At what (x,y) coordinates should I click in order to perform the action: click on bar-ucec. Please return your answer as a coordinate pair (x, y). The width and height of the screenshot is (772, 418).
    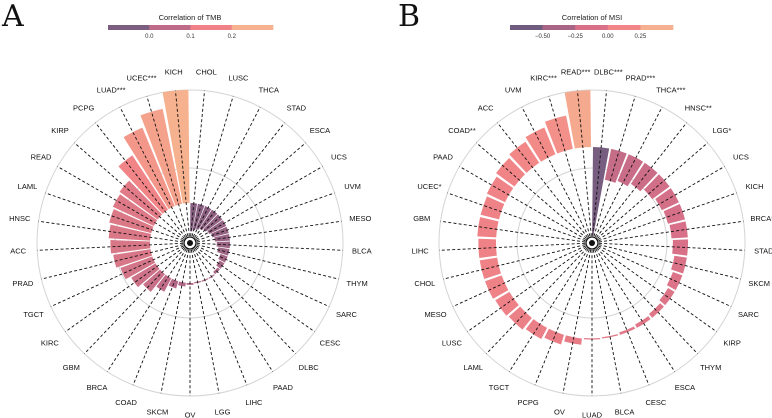
    Looking at the image, I should click on (161, 157).